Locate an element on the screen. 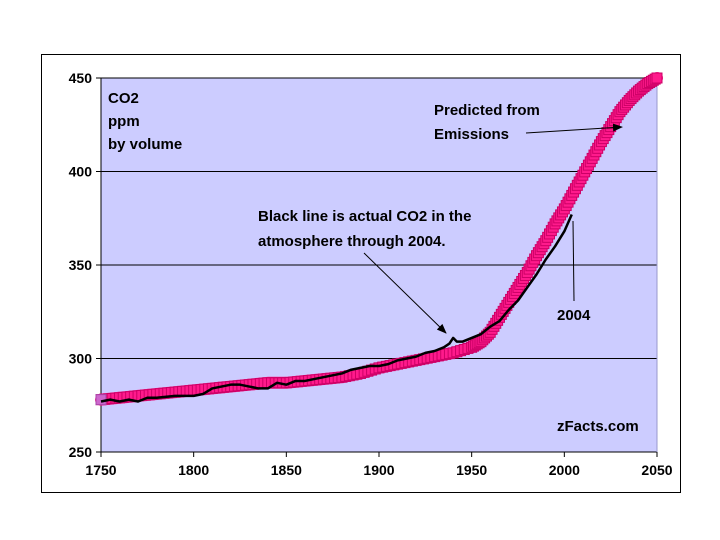 Image resolution: width=720 pixels, height=540 pixels. annotation-2004: 2004 is located at coordinates (574, 315).